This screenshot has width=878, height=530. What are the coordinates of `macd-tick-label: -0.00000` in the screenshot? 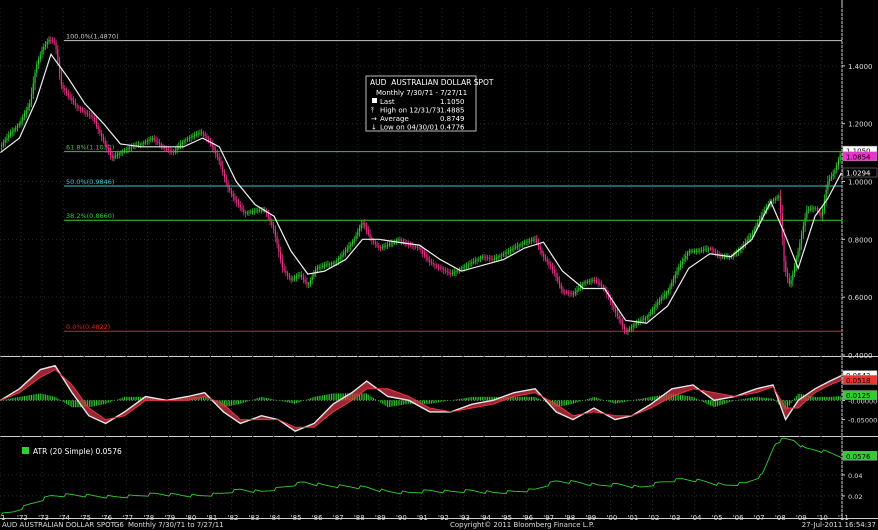 It's located at (862, 401).